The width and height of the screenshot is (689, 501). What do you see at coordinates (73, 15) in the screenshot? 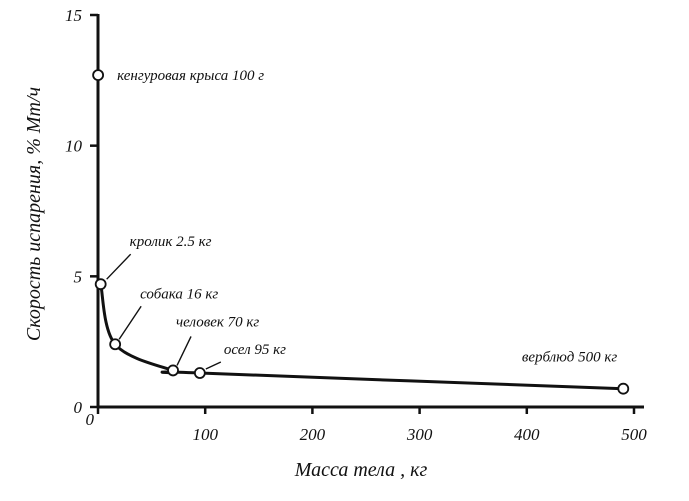
I see `y-tick-label: 15` at bounding box center [73, 15].